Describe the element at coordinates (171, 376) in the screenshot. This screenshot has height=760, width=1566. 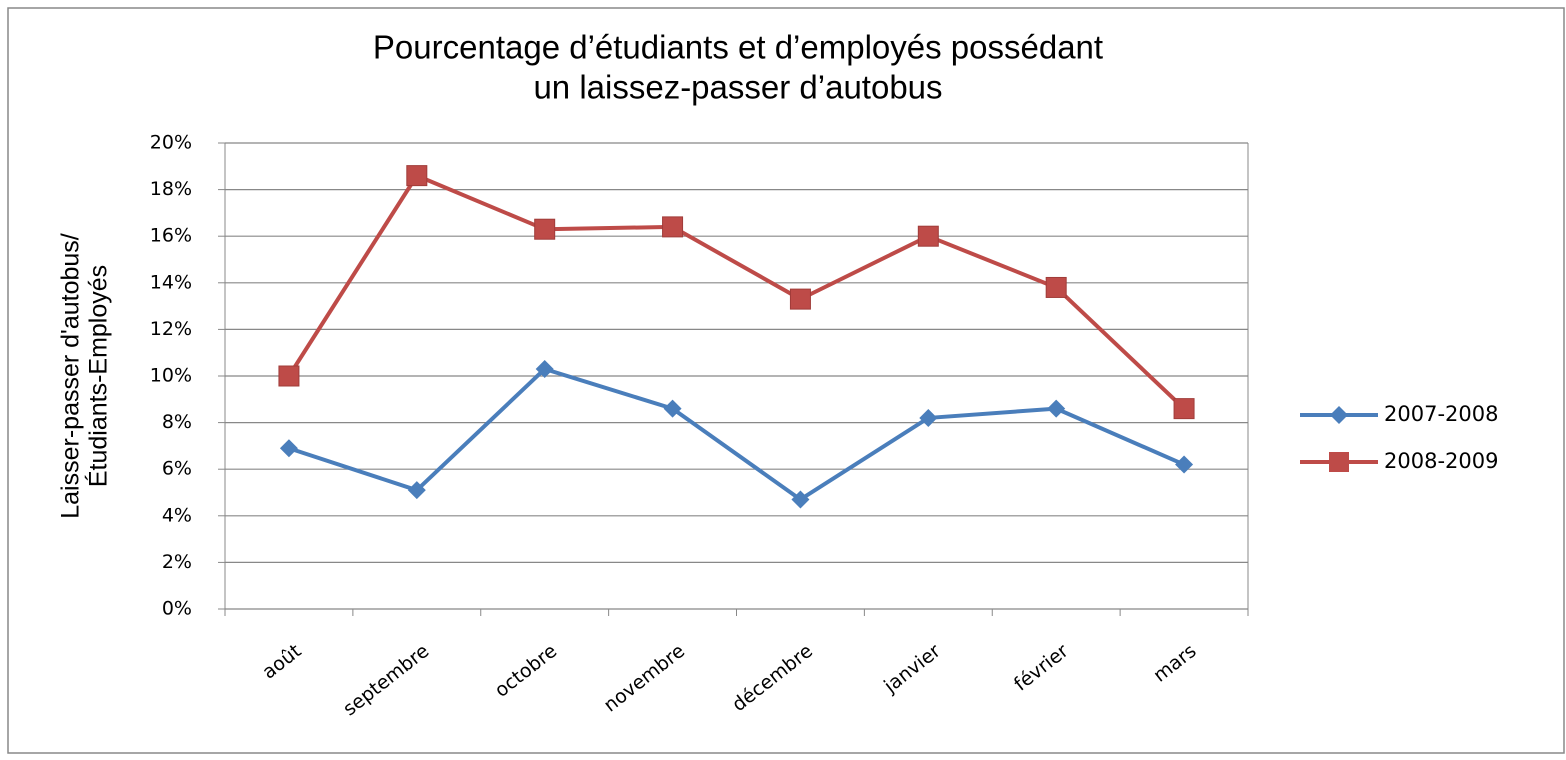
I see `y-tick-label: 10%` at that location.